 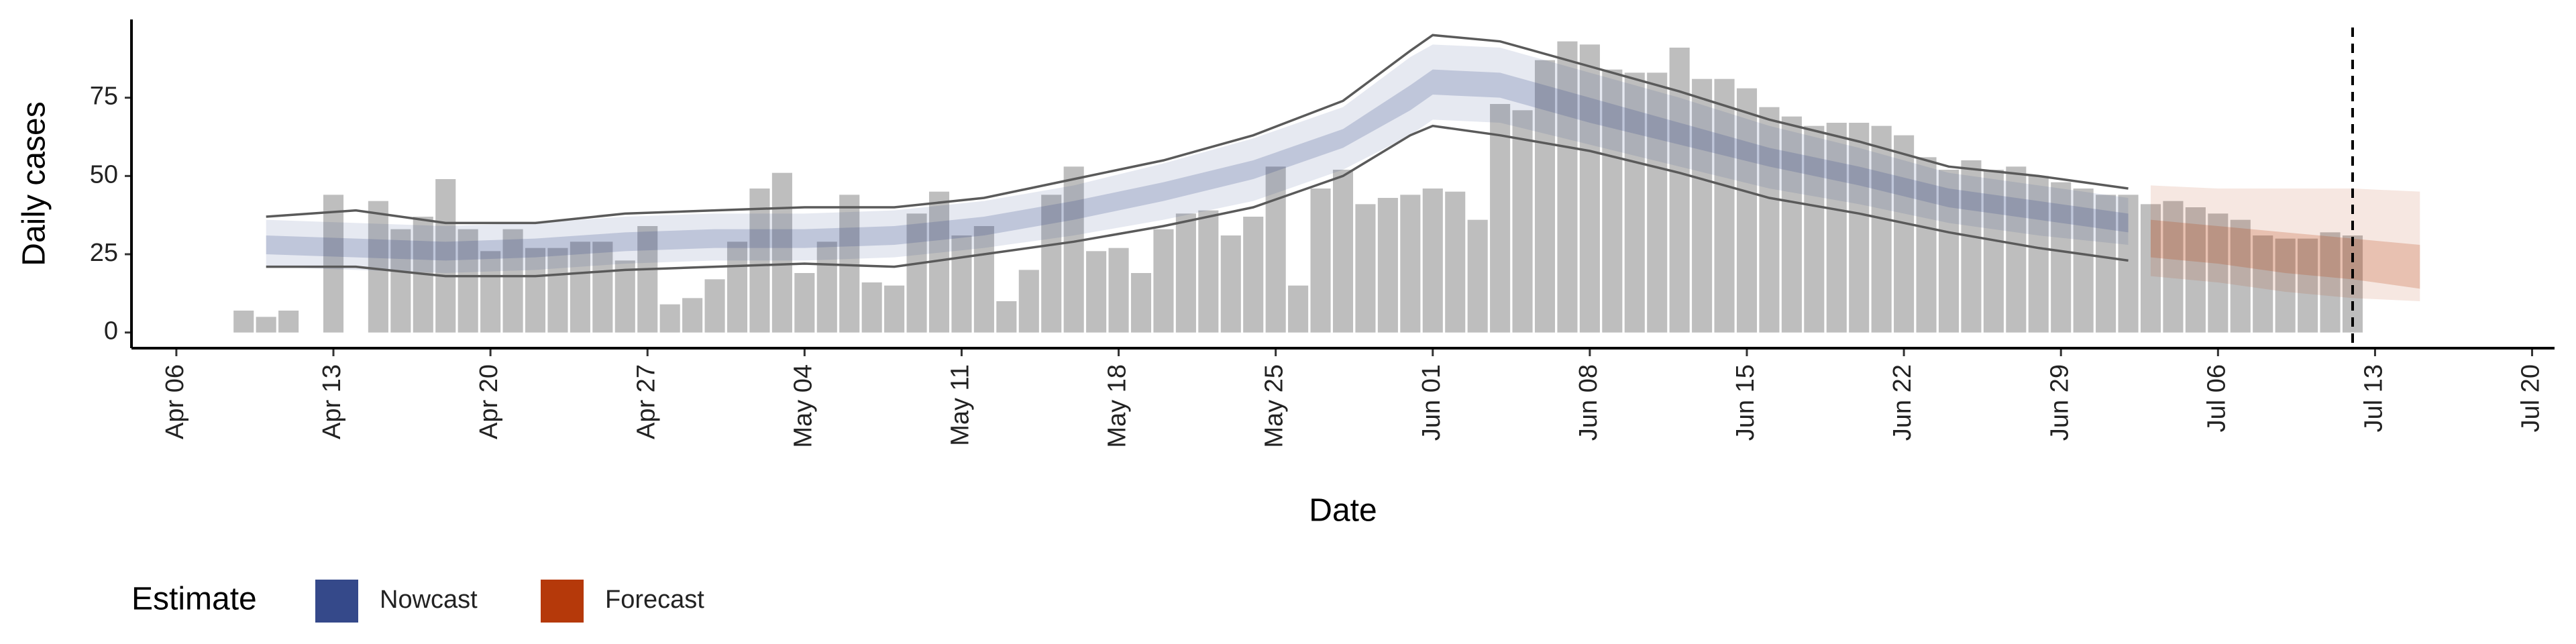 What do you see at coordinates (960, 405) in the screenshot?
I see `x-tick-label: May 11` at bounding box center [960, 405].